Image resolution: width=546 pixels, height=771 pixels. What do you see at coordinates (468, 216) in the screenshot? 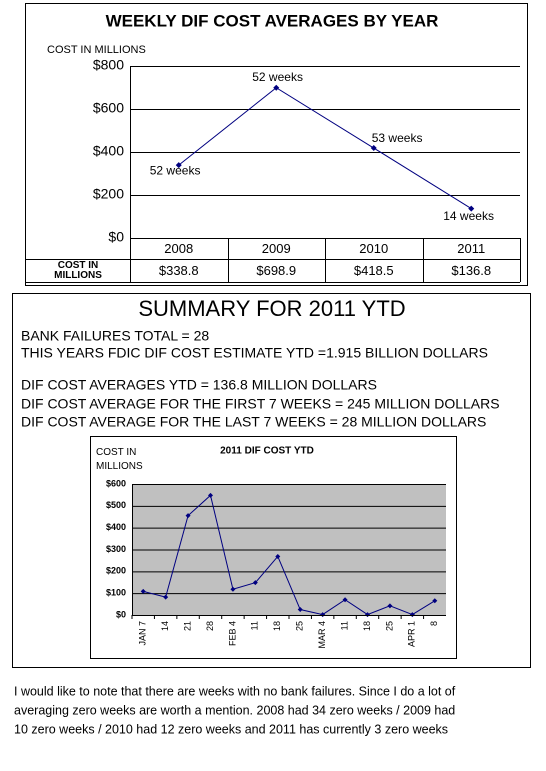
I see `annotation: 14 weeks` at bounding box center [468, 216].